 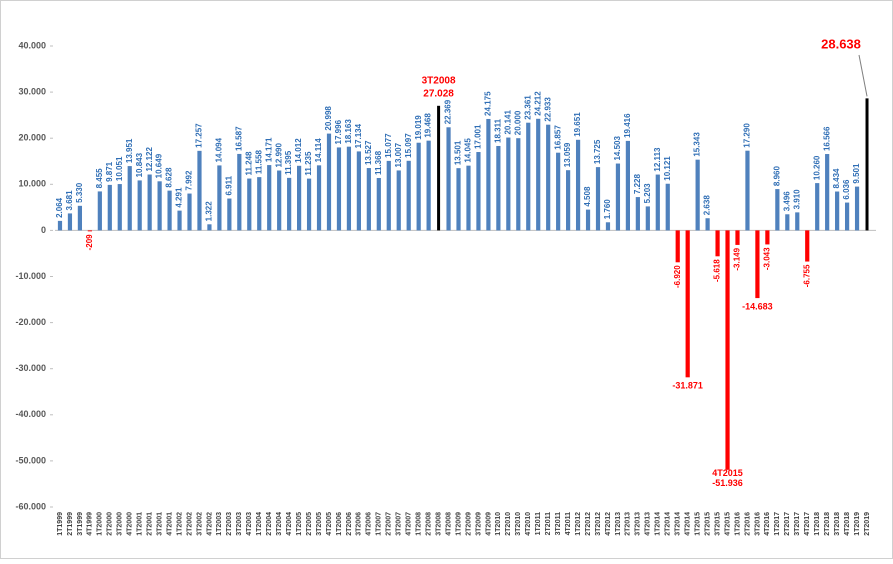 What do you see at coordinates (847, 524) in the screenshot?
I see `x-tick-label: 4T2018` at bounding box center [847, 524].